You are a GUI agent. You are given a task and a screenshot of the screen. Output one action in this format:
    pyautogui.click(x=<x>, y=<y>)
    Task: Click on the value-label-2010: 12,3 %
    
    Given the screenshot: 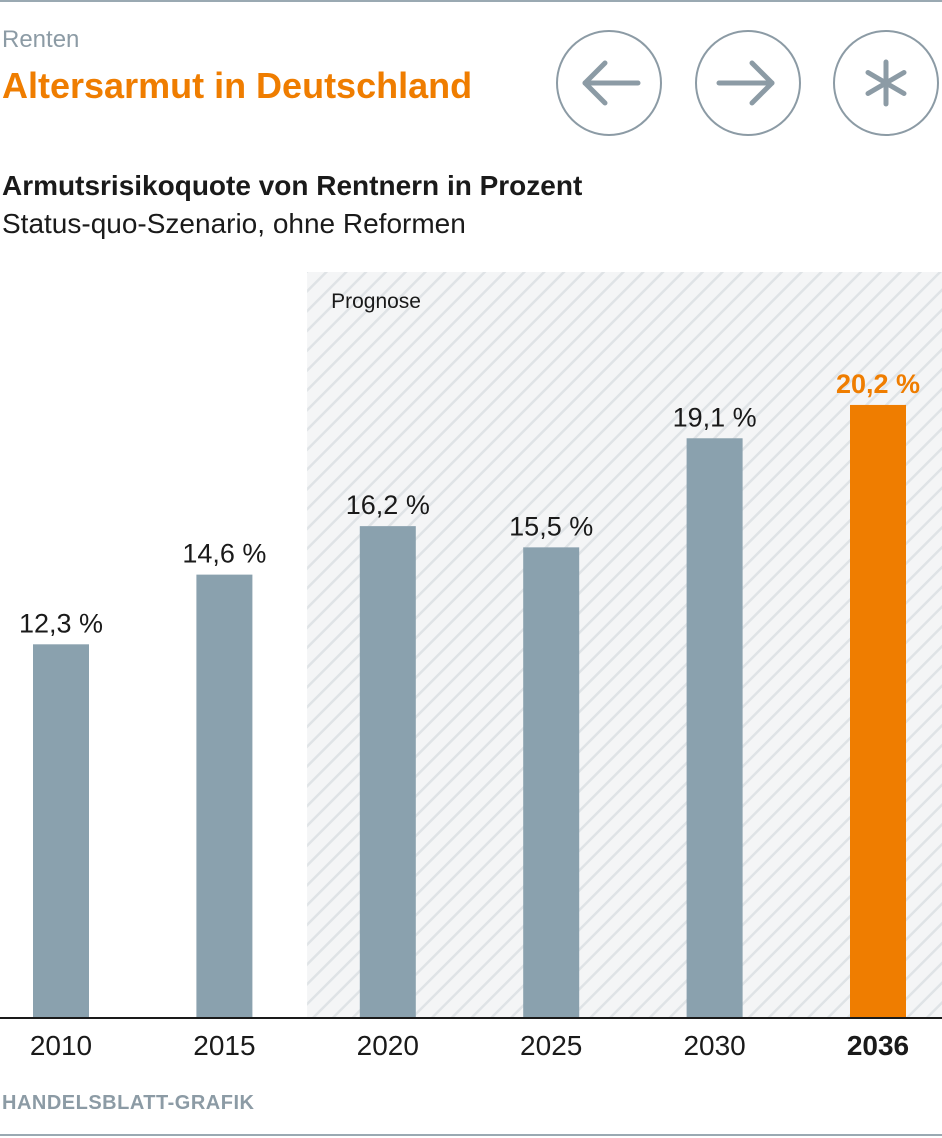 What is the action you would take?
    pyautogui.click(x=61, y=623)
    